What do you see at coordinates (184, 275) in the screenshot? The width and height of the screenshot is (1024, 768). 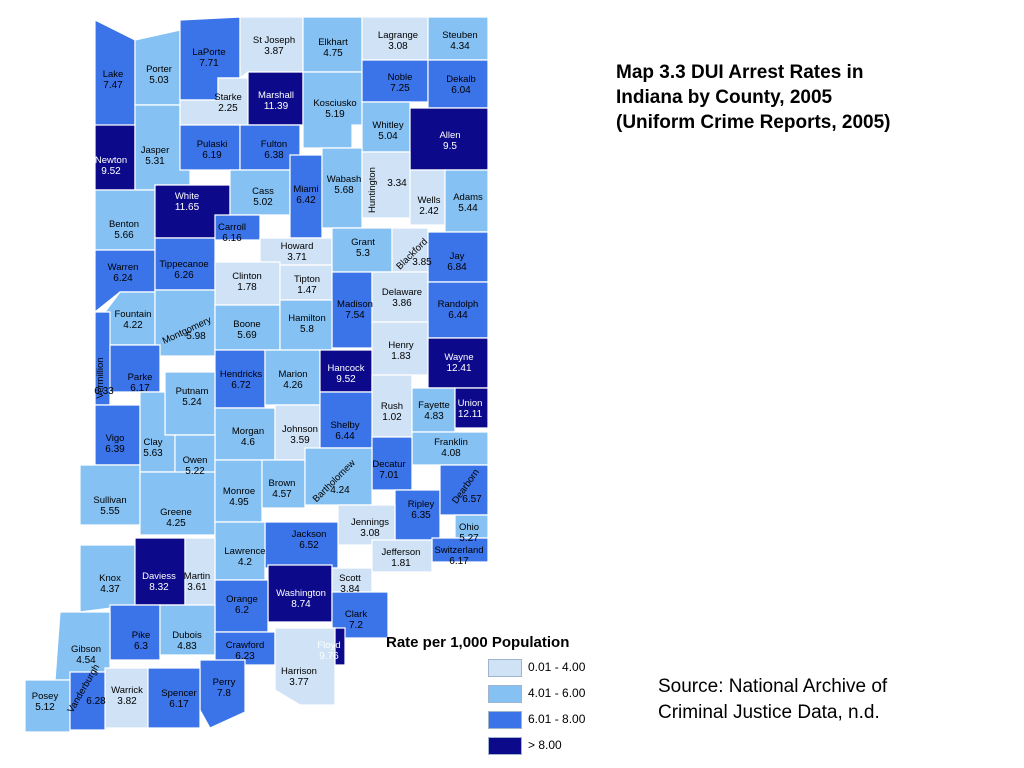 I see `county-value-tippecanoe: 6.26` at bounding box center [184, 275].